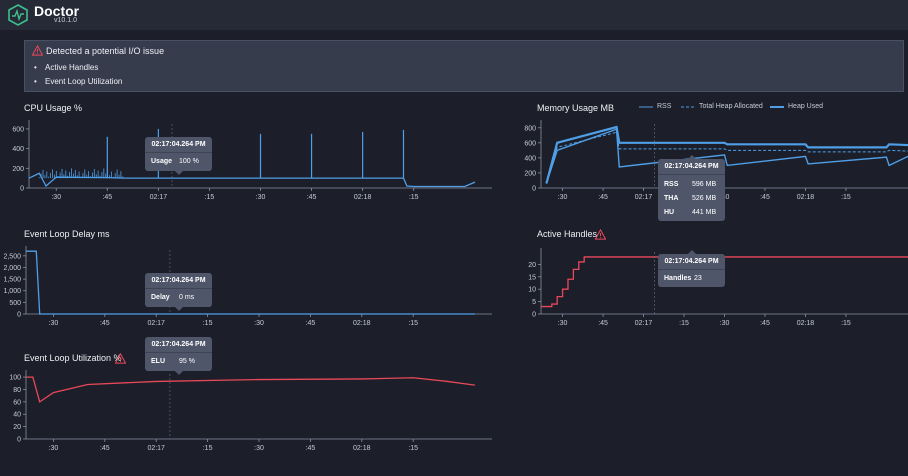  What do you see at coordinates (567, 234) in the screenshot?
I see `handles-chart-title: Active Handles` at bounding box center [567, 234].